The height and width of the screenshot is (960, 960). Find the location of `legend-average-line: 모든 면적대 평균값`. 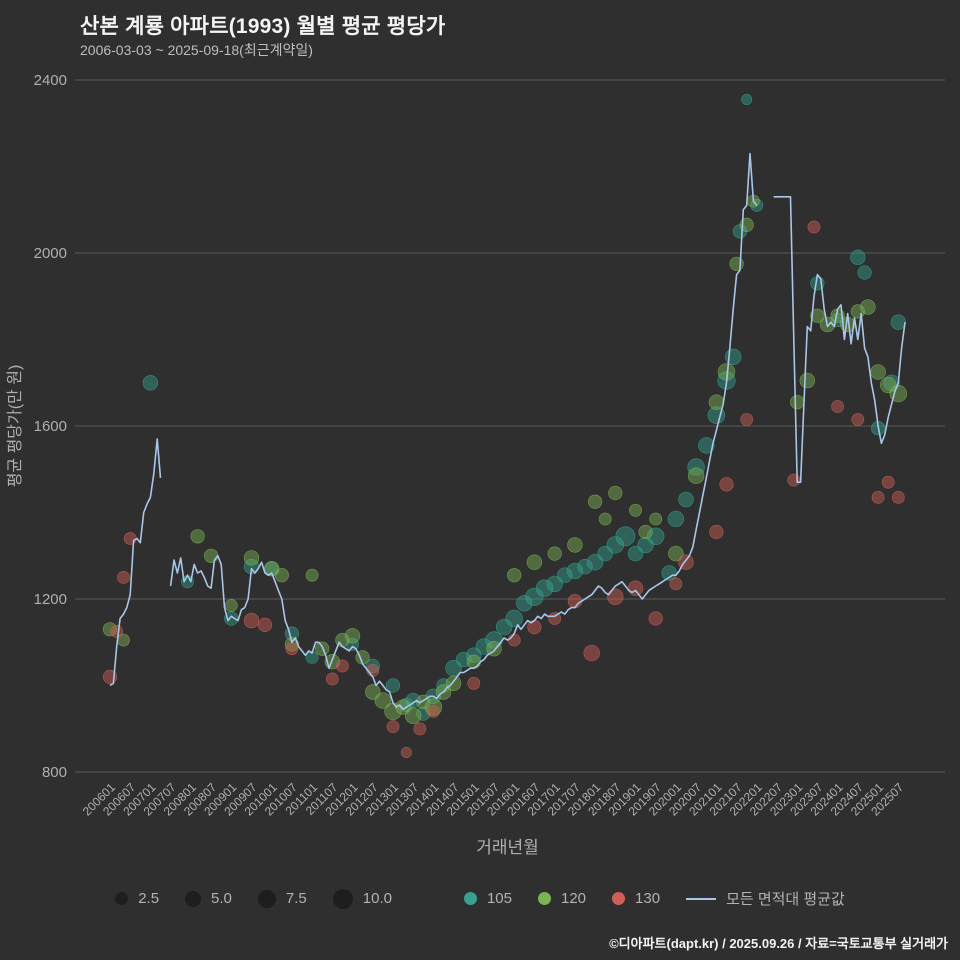

legend-average-line: 모든 면적대 평균값 is located at coordinates (765, 898).